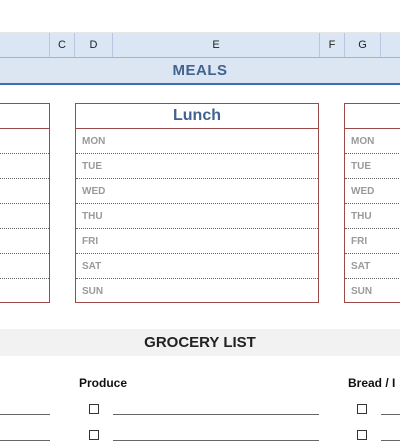 The image size is (400, 446). I want to click on dinner-row-fri: FRI, so click(372, 241).